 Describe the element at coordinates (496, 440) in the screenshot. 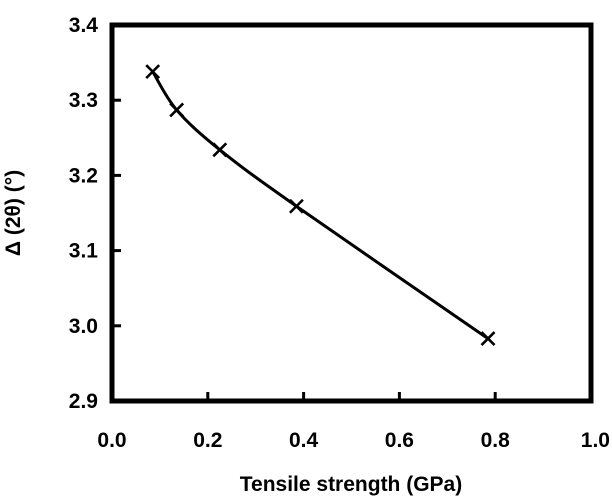

I see `x-tick-label: 0.8` at that location.